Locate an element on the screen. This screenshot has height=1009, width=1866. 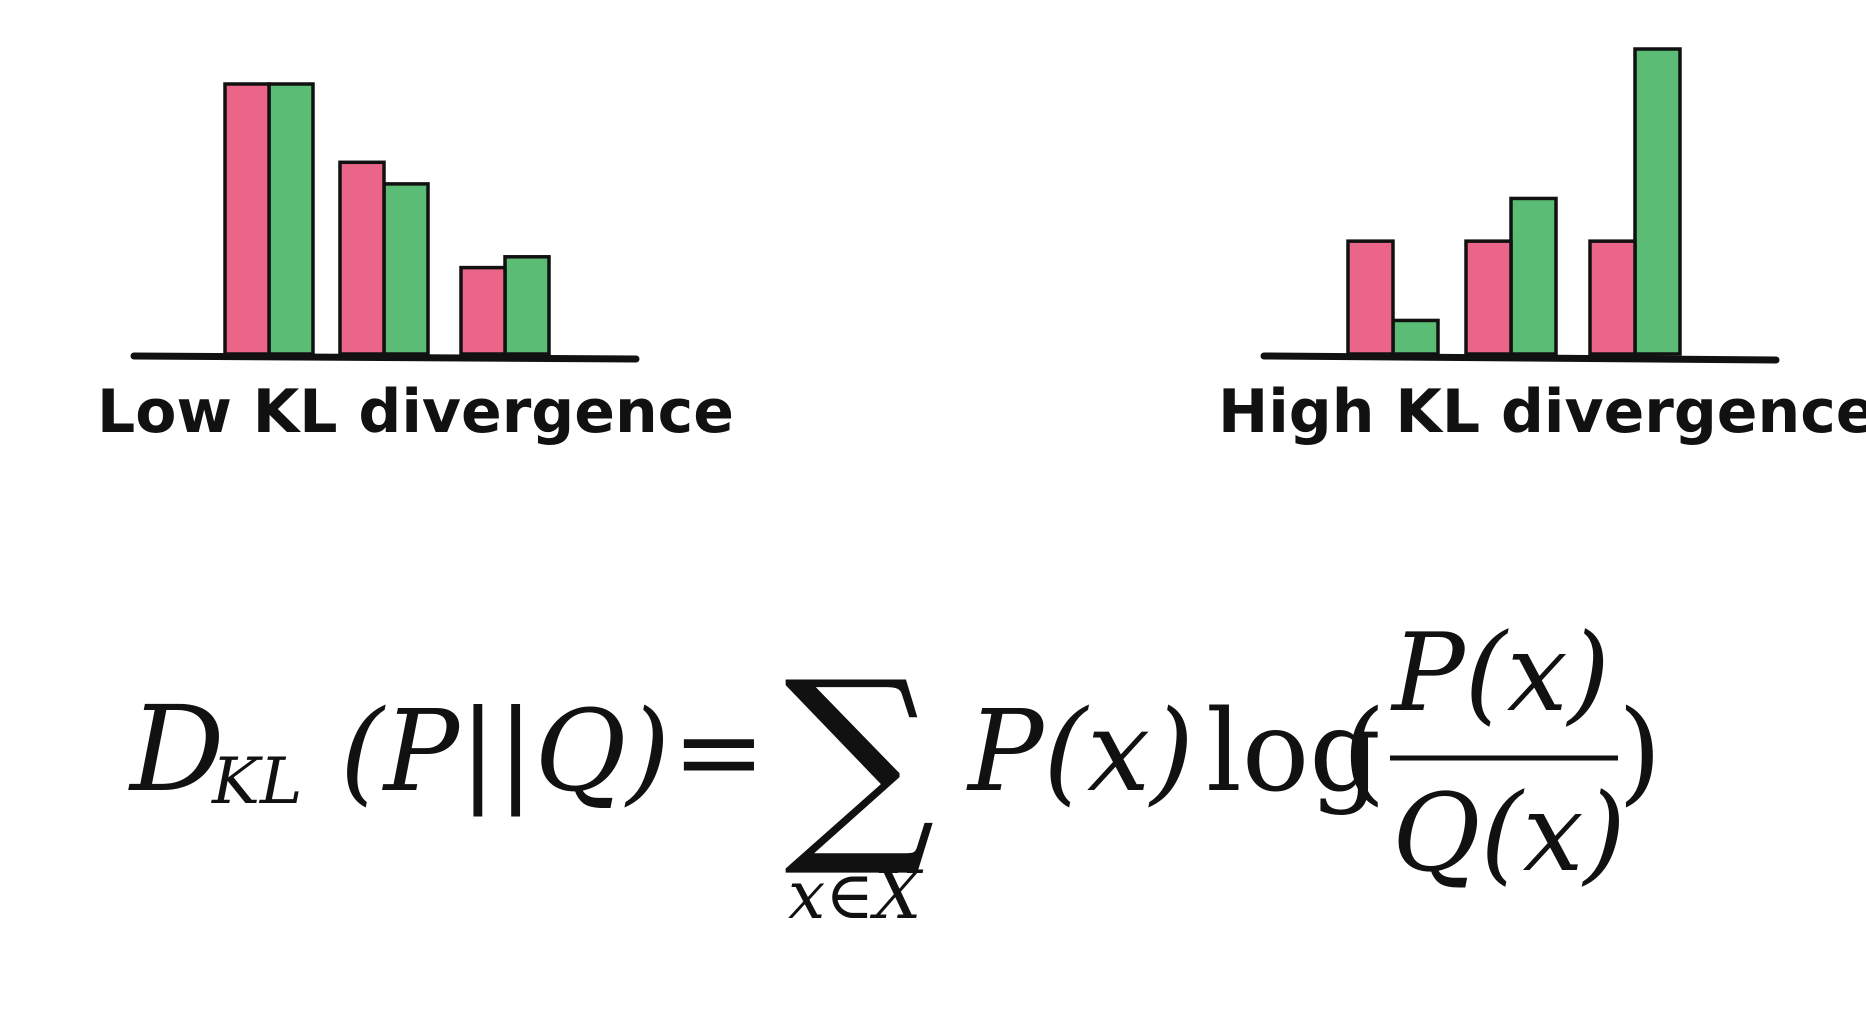
formula-open-paren: ( is located at coordinates (1364, 752).